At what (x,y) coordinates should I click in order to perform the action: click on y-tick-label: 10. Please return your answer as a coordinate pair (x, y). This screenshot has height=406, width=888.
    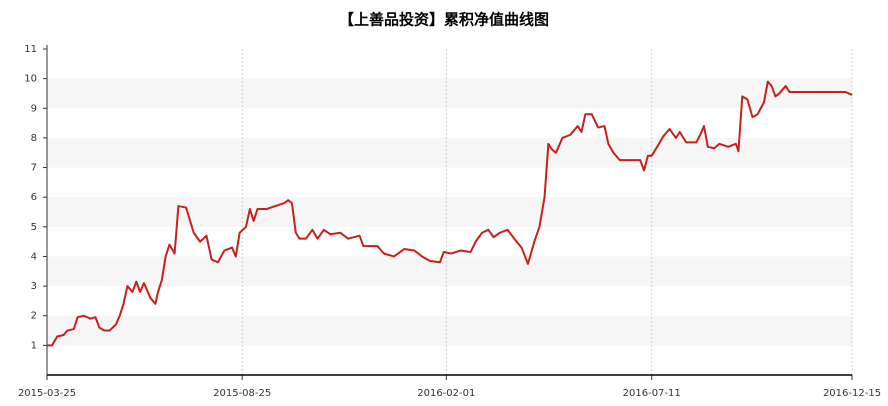
    Looking at the image, I should click on (30, 79).